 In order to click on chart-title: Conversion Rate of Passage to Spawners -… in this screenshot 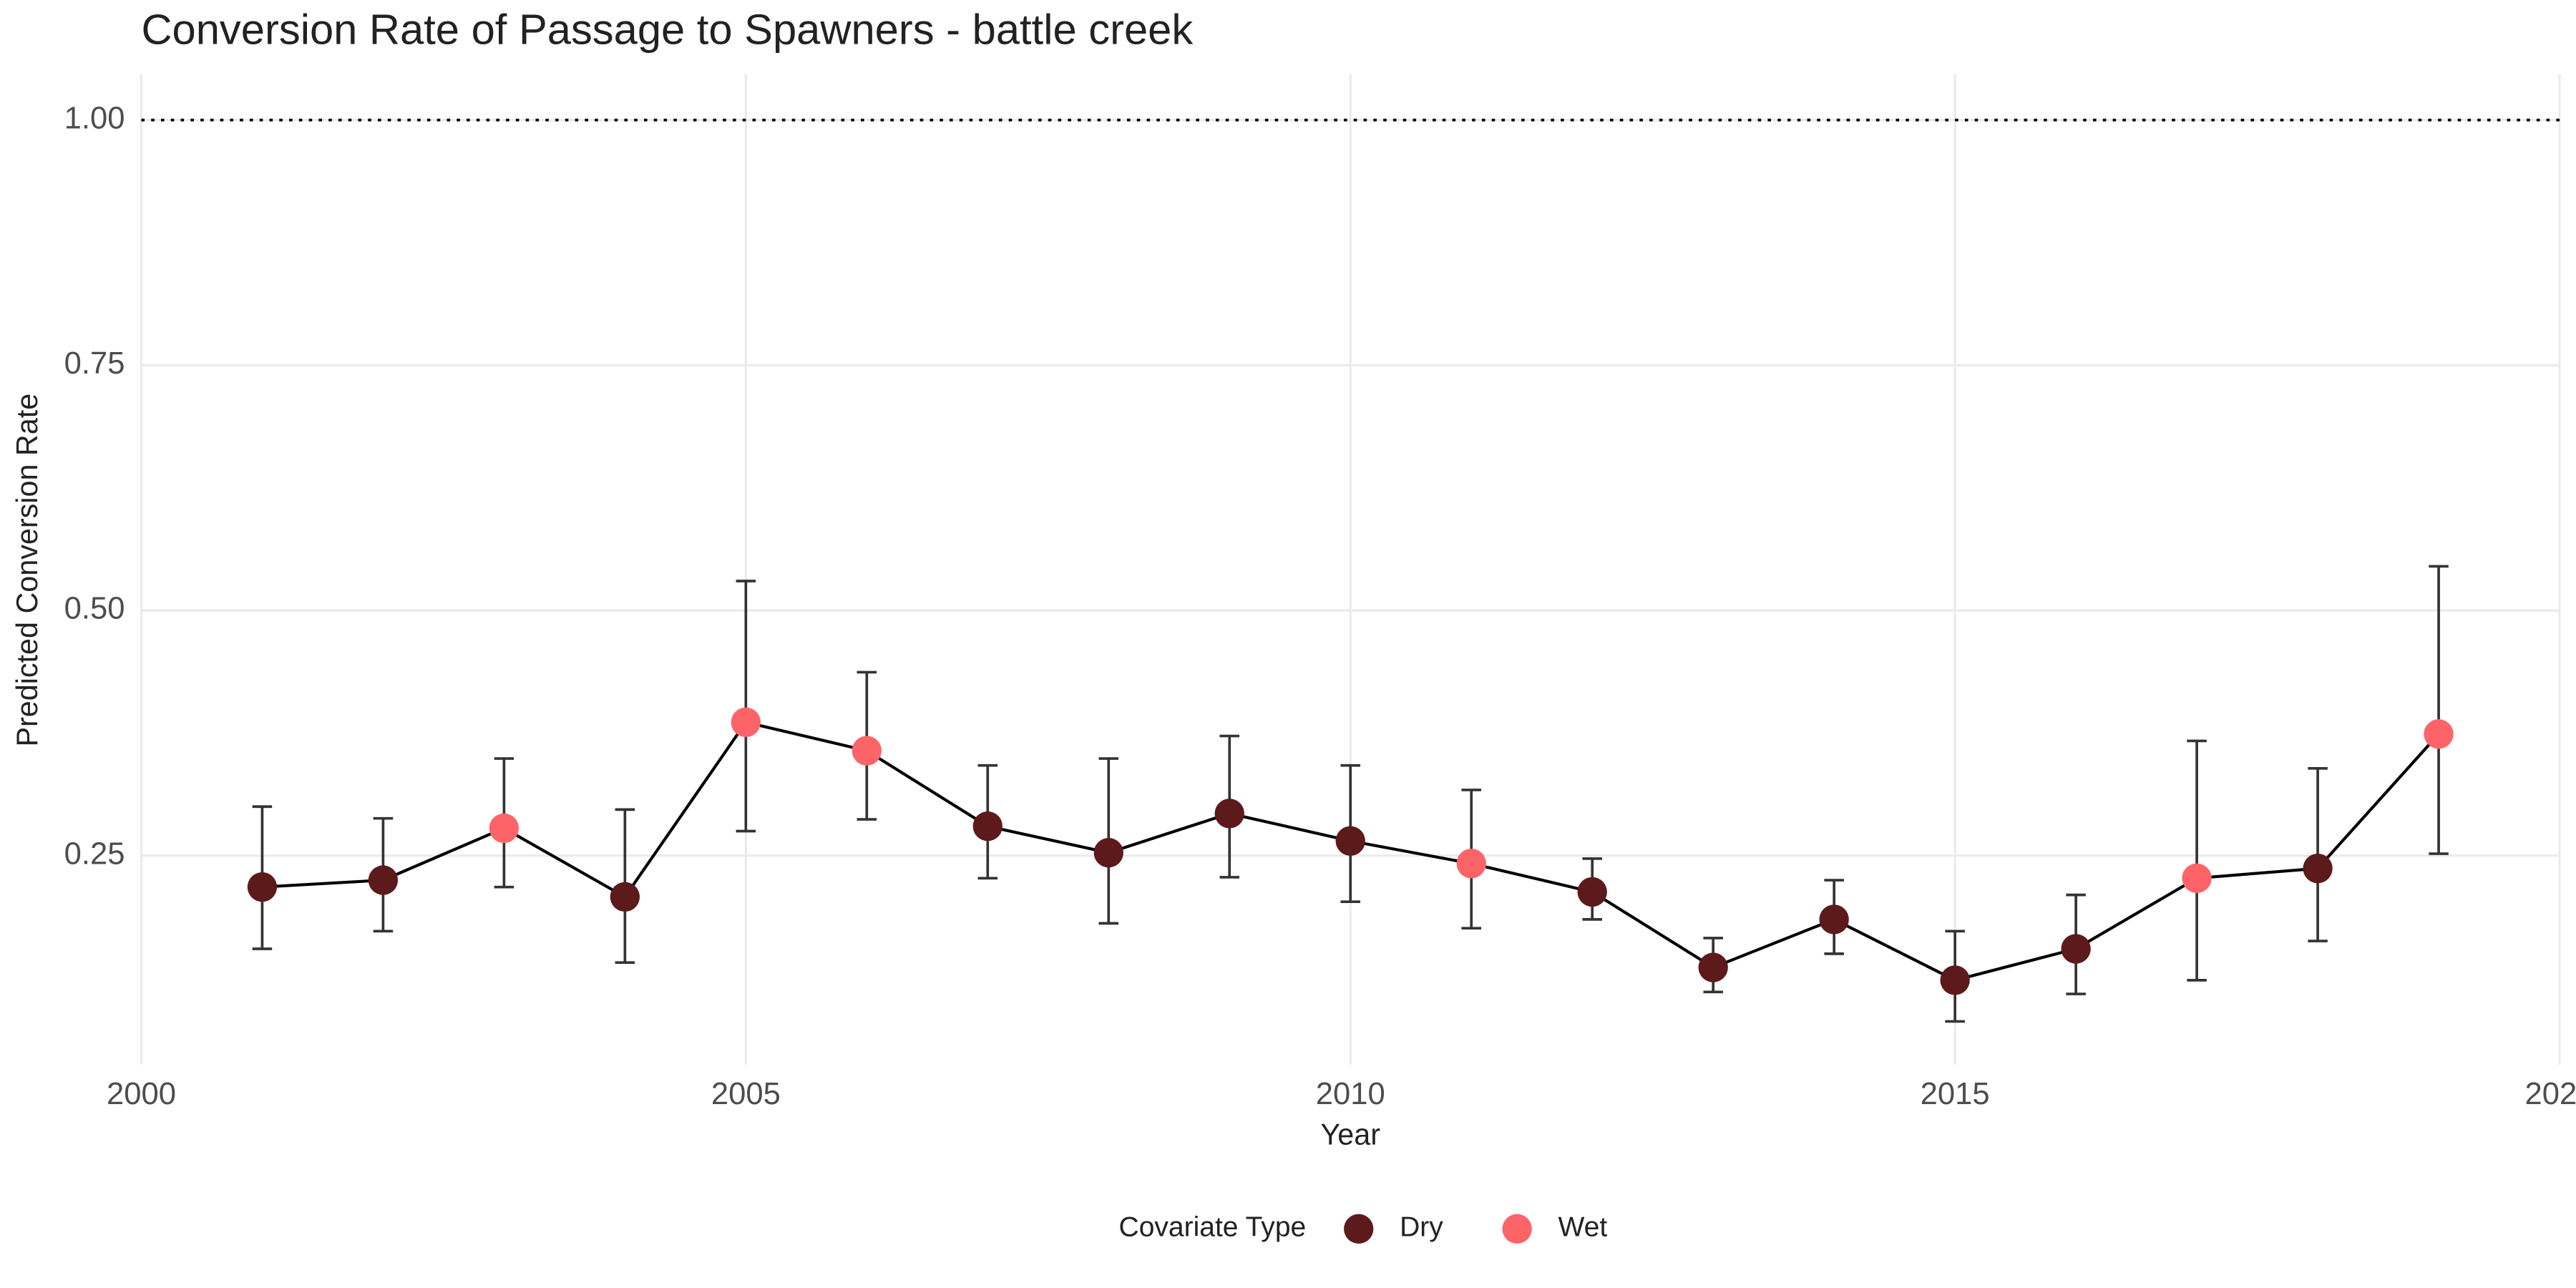, I will do `click(667, 30)`.